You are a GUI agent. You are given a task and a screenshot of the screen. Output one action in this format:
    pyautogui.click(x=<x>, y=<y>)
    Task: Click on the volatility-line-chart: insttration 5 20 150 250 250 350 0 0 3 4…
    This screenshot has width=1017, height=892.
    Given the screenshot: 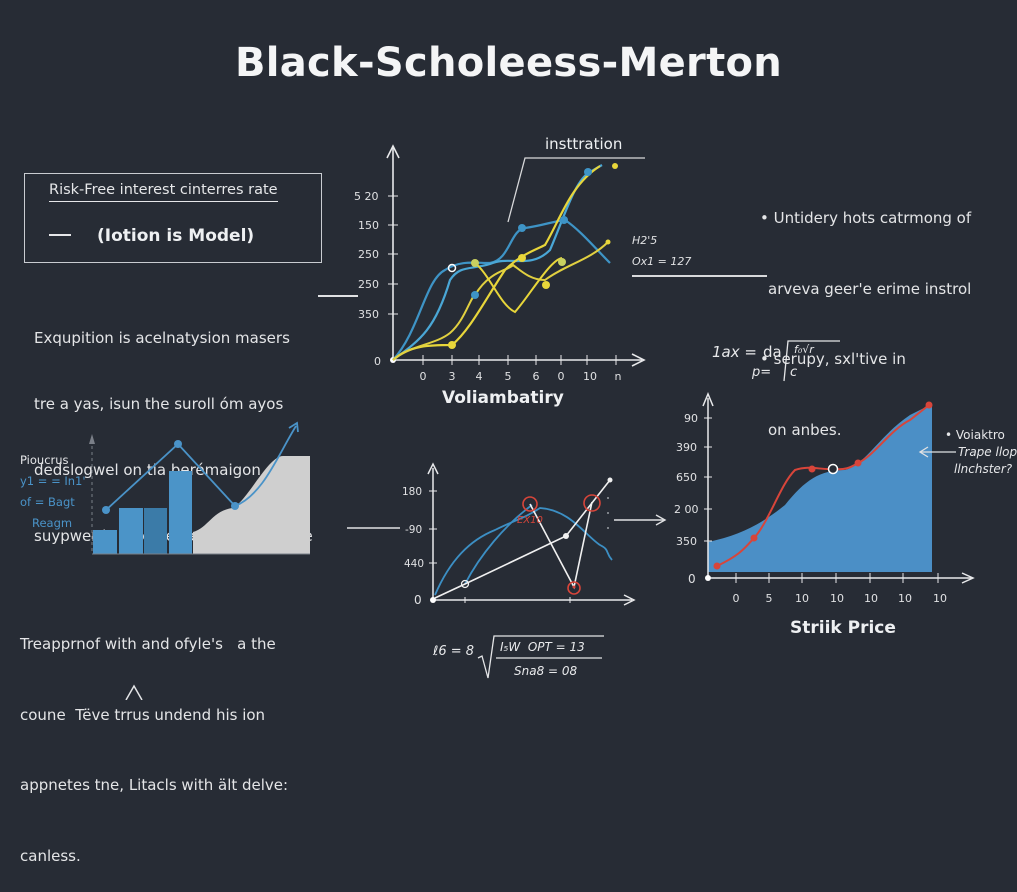 What is the action you would take?
    pyautogui.click(x=500, y=259)
    